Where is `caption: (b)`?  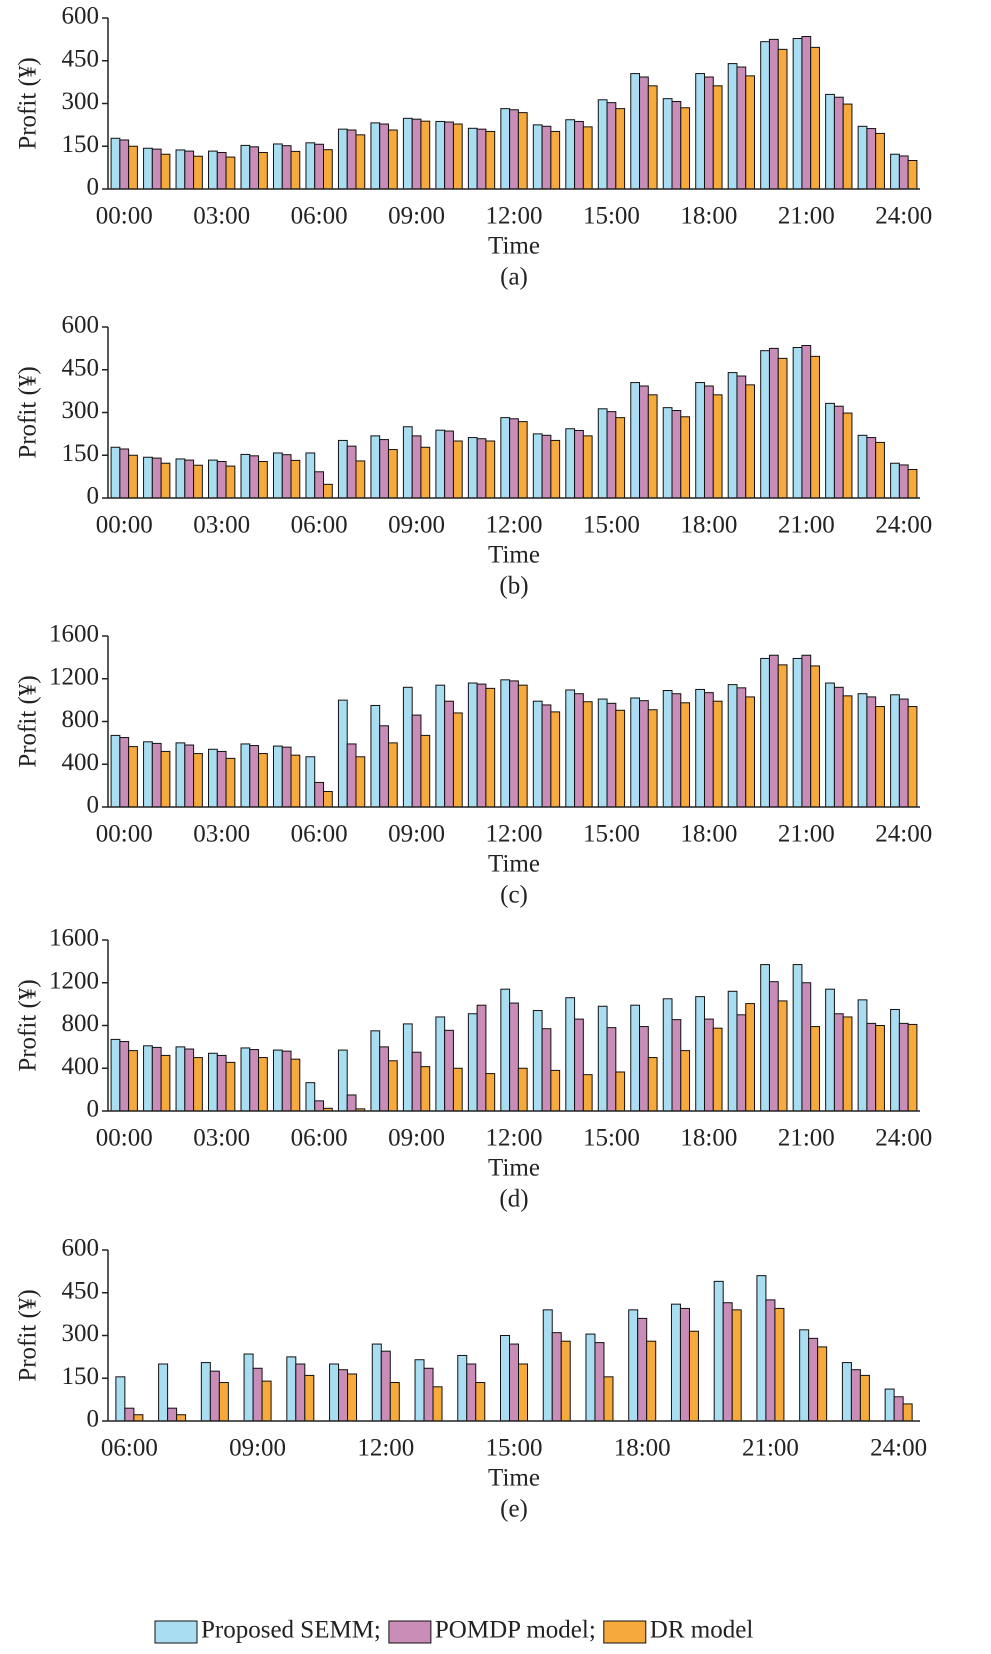 caption: (b) is located at coordinates (513, 586).